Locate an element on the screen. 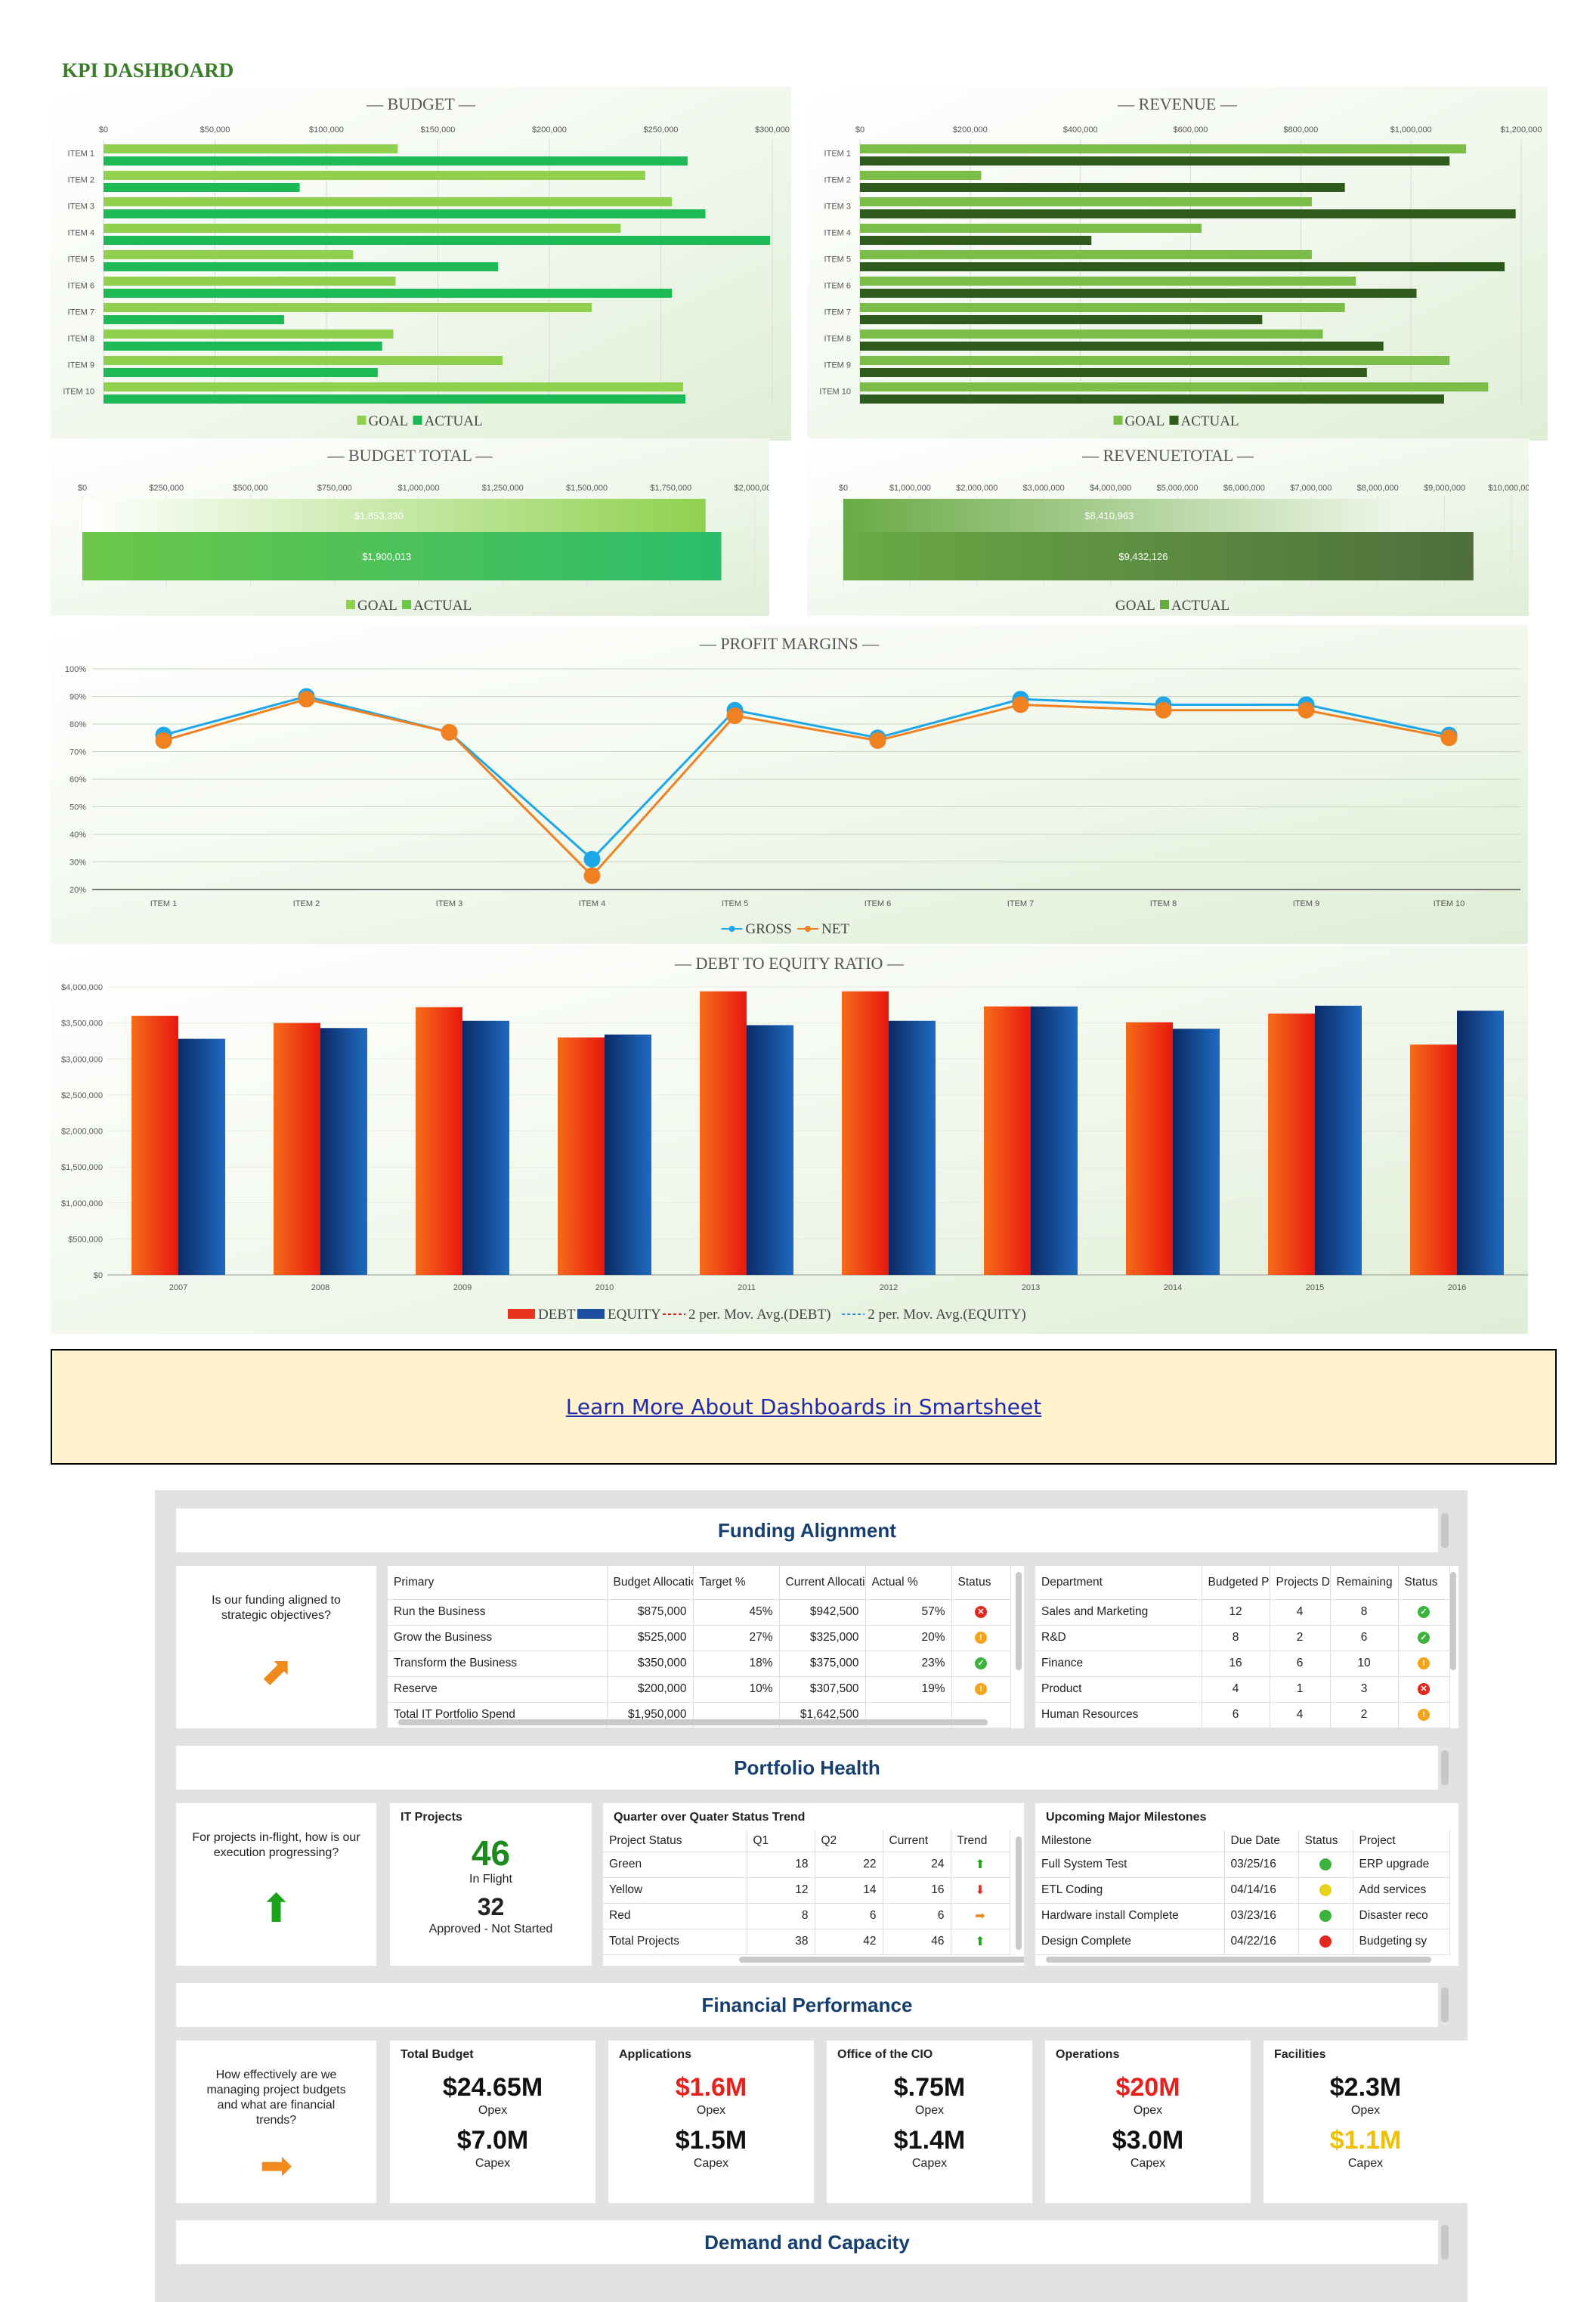 The width and height of the screenshot is (1596, 2302). column-header: Department is located at coordinates (1118, 1583).